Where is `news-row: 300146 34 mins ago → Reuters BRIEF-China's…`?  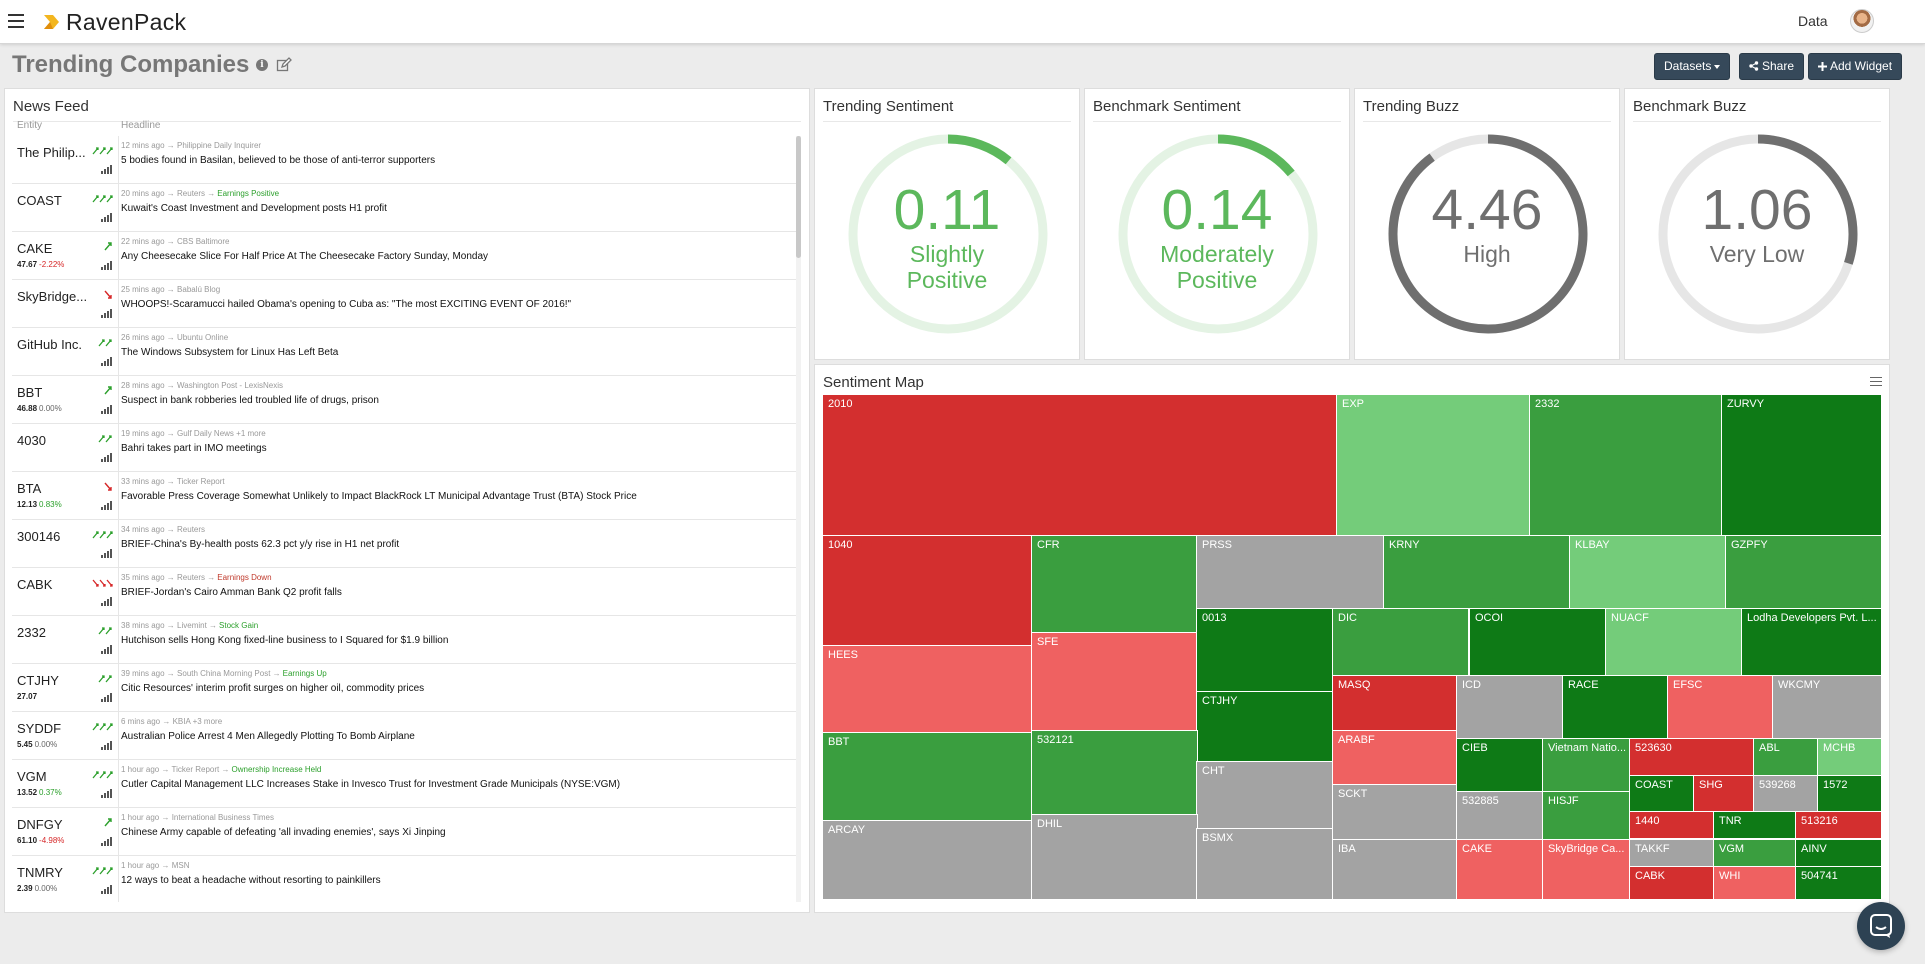
news-row: 300146 34 mins ago → Reuters BRIEF-China's… is located at coordinates (404, 544).